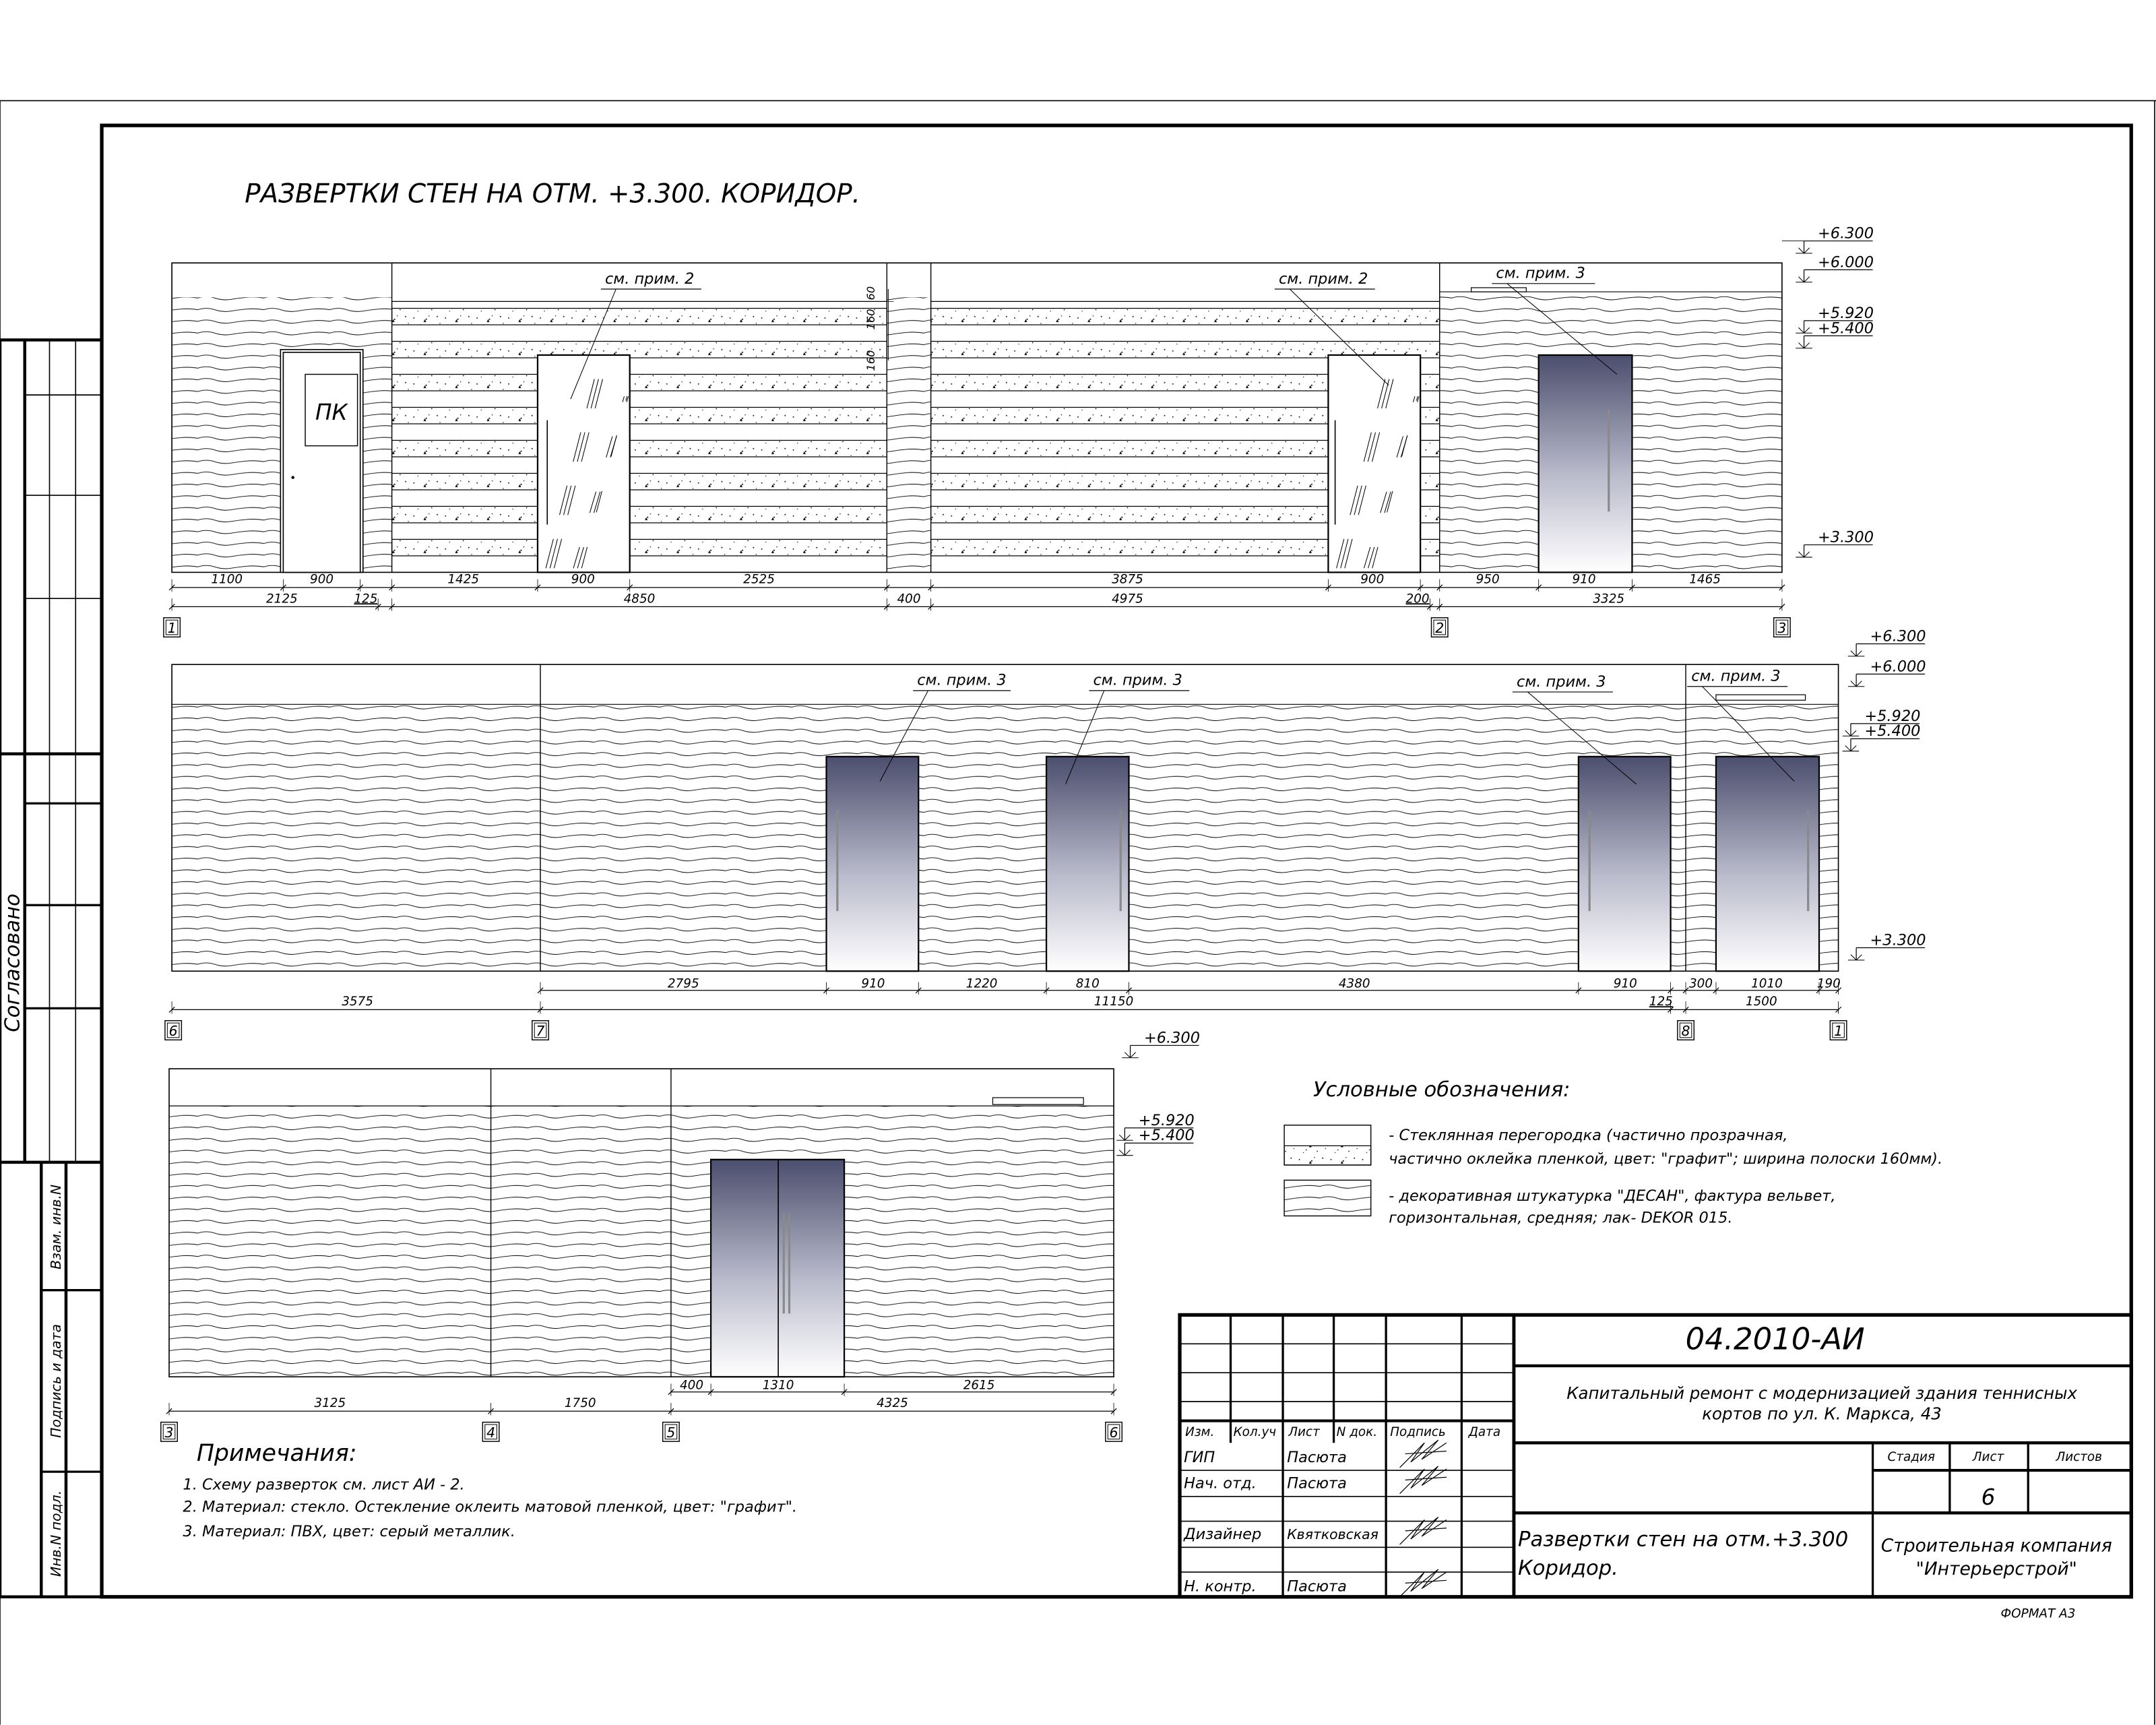 This screenshot has width=2156, height=1725. What do you see at coordinates (1255, 1432) in the screenshot?
I see `tb-header-label: Кол.уч` at bounding box center [1255, 1432].